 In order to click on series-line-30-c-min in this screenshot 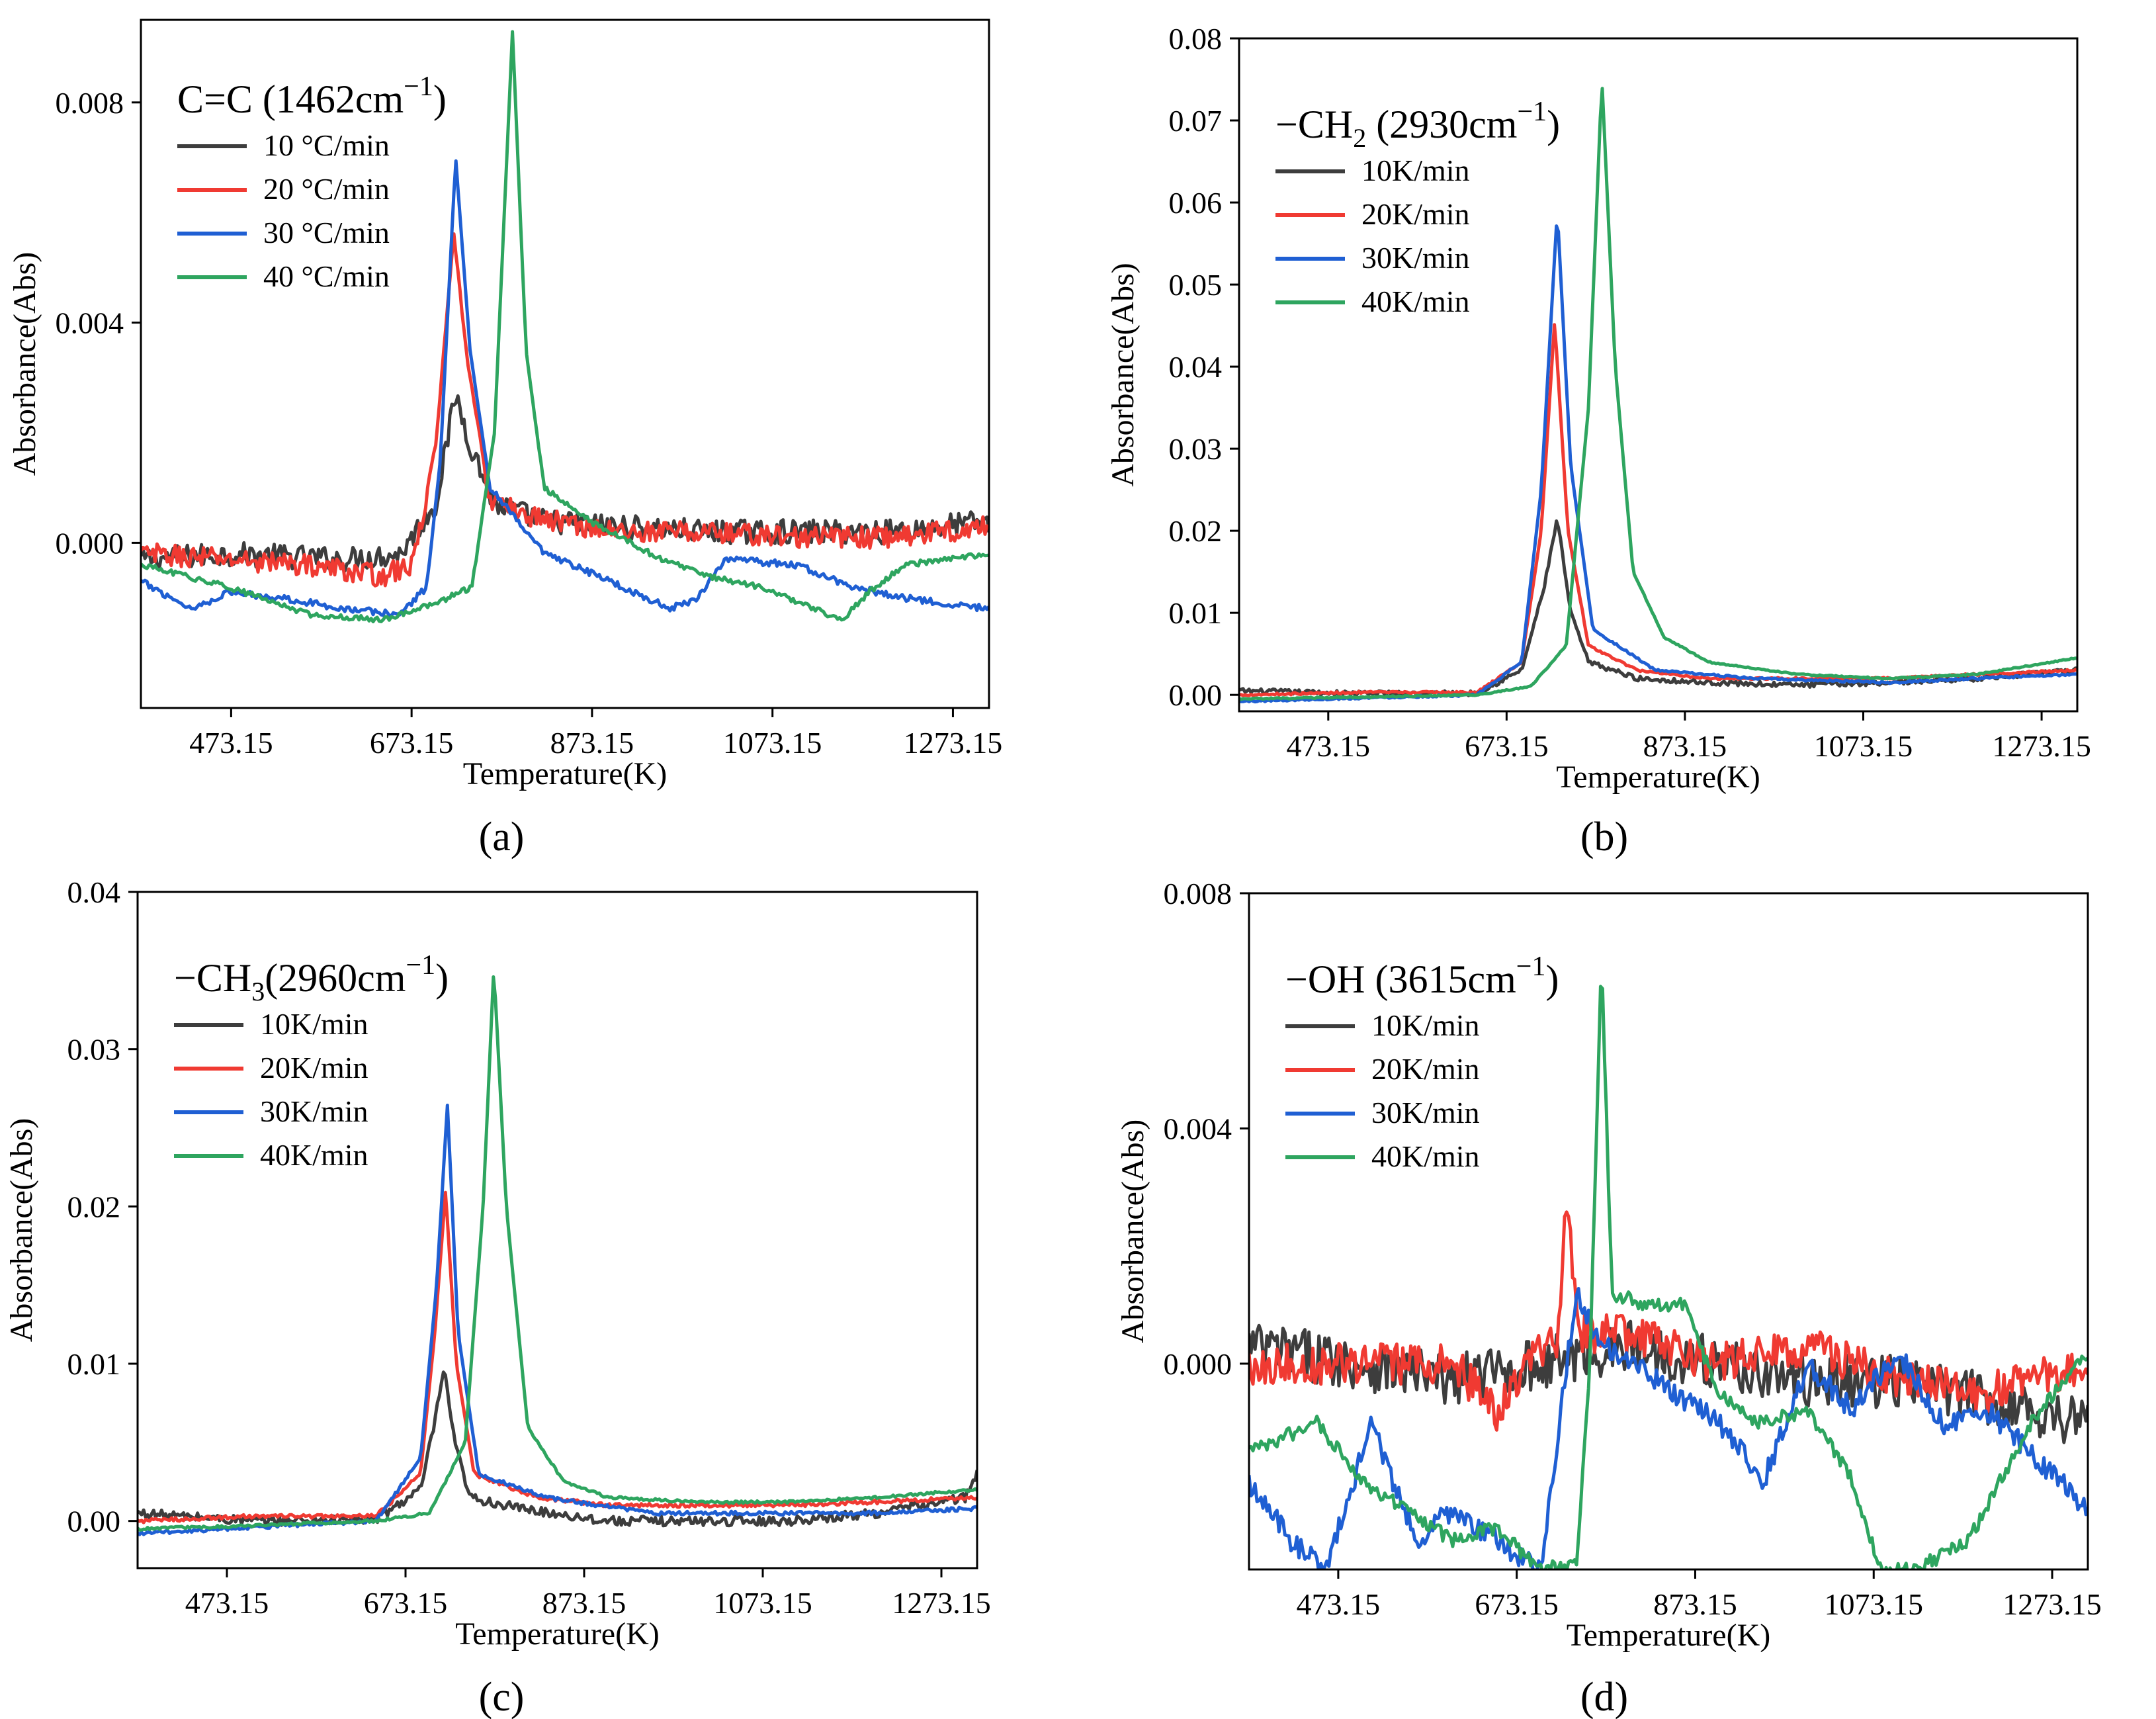, I will do `click(565, 388)`.